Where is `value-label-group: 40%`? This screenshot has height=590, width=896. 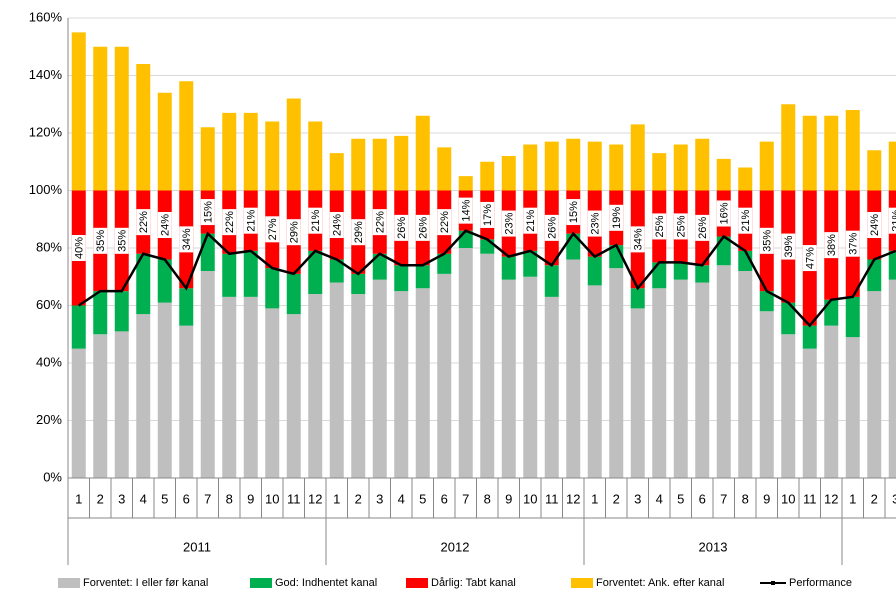 value-label-group: 40% is located at coordinates (78, 248).